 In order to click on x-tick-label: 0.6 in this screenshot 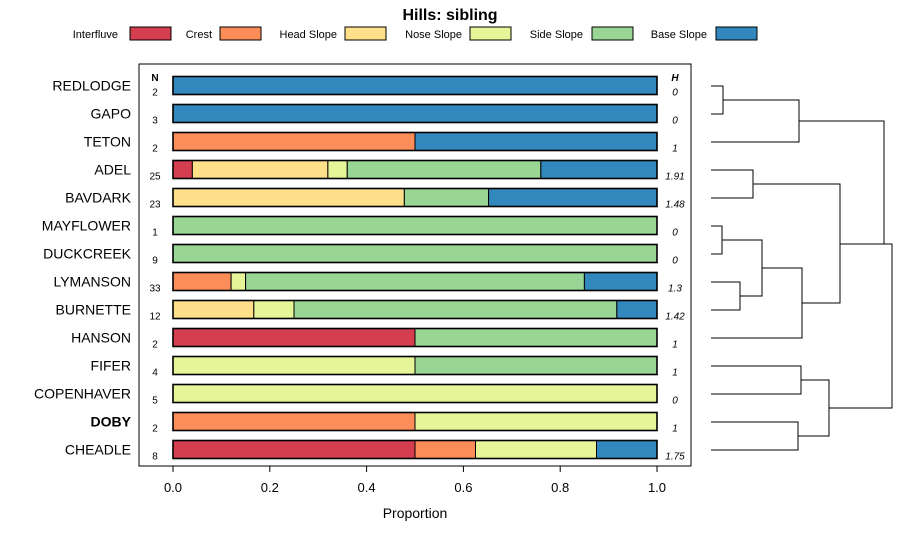, I will do `click(463, 487)`.